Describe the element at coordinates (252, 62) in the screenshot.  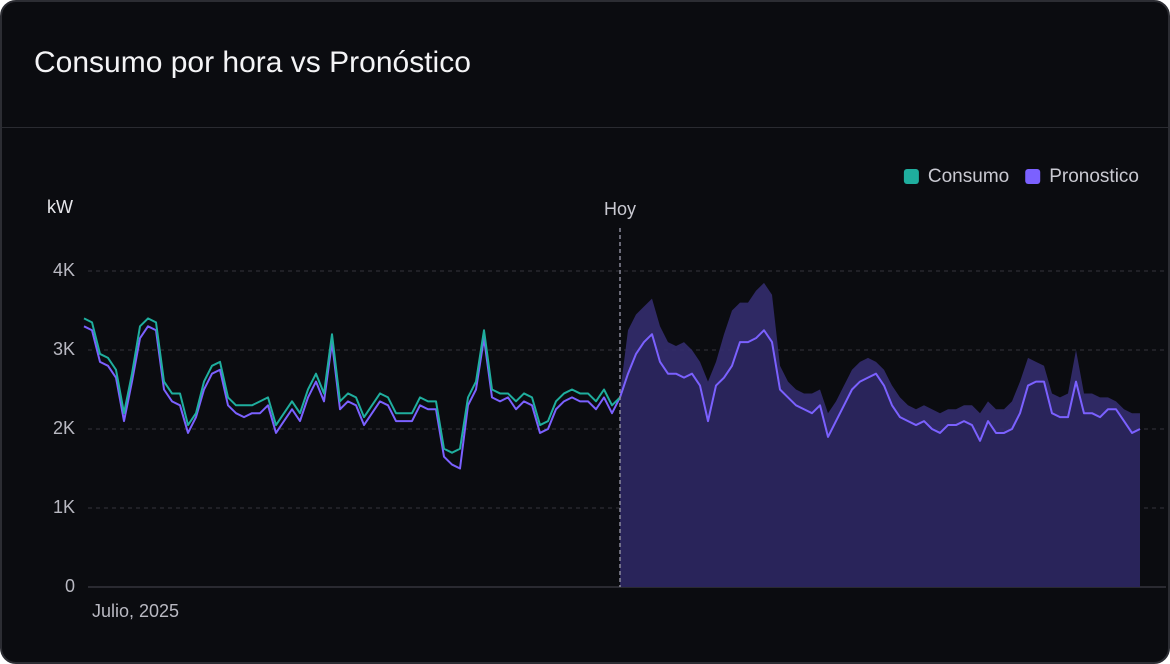
I see `card-title: Consumo por hora vs Pronóstico` at that location.